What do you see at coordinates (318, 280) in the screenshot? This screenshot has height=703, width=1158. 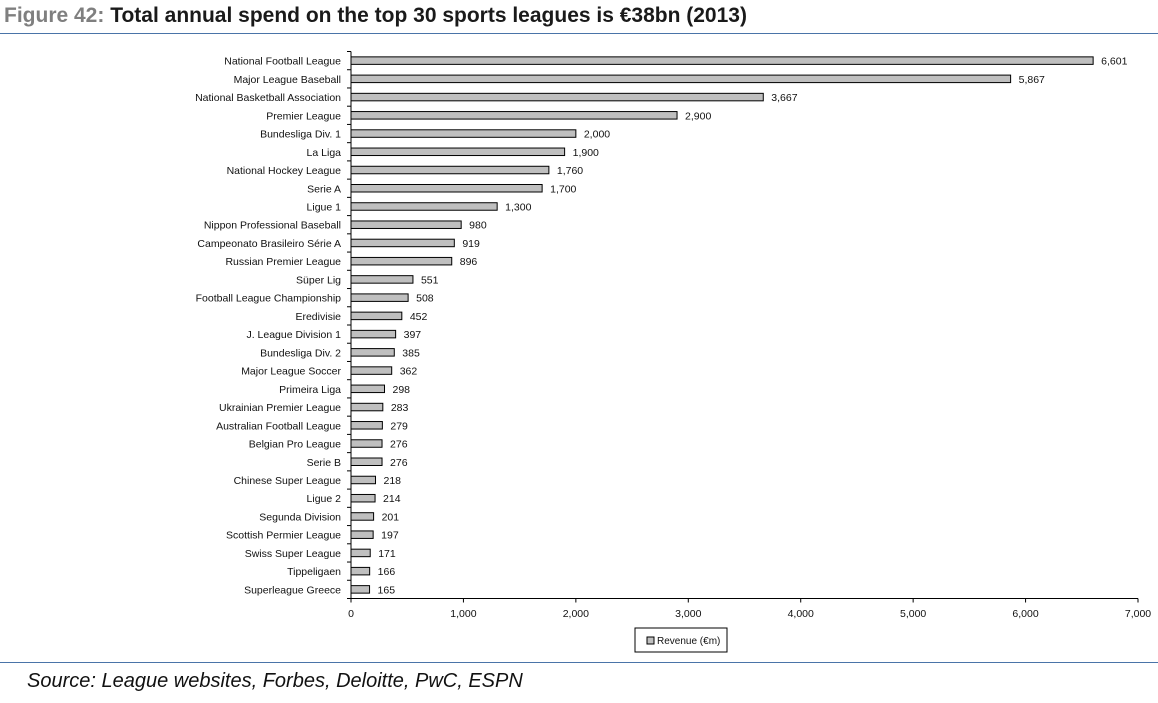 I see `category-label: Süper Lig` at bounding box center [318, 280].